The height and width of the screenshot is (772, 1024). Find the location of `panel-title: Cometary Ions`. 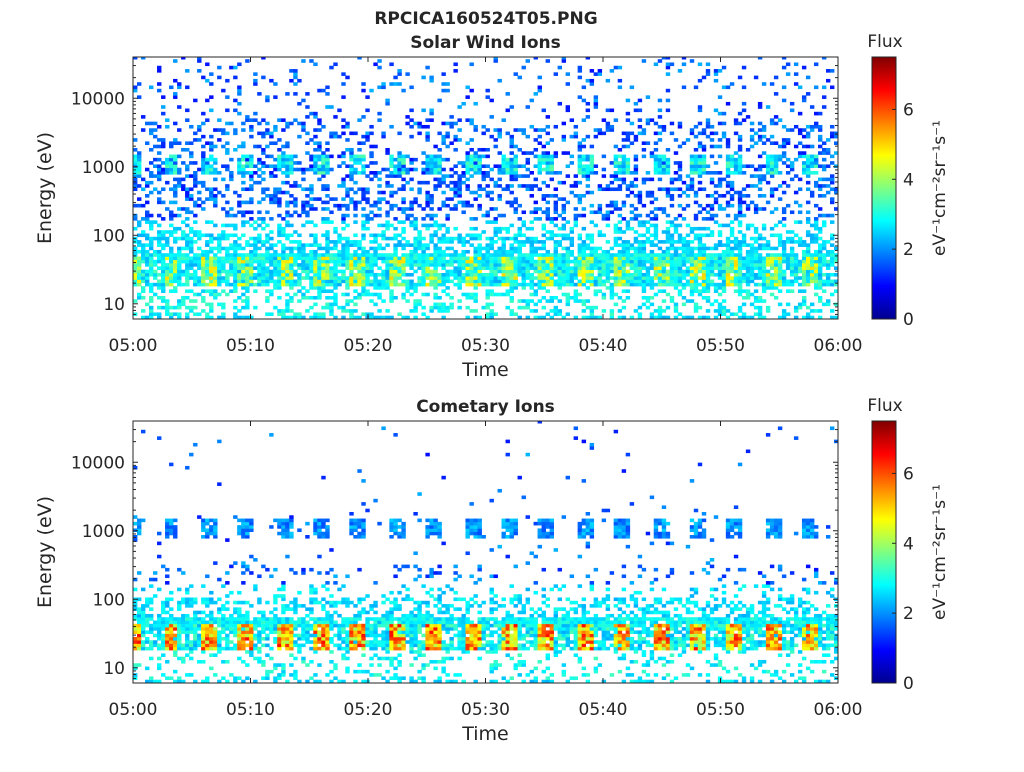

panel-title: Cometary Ions is located at coordinates (485, 407).